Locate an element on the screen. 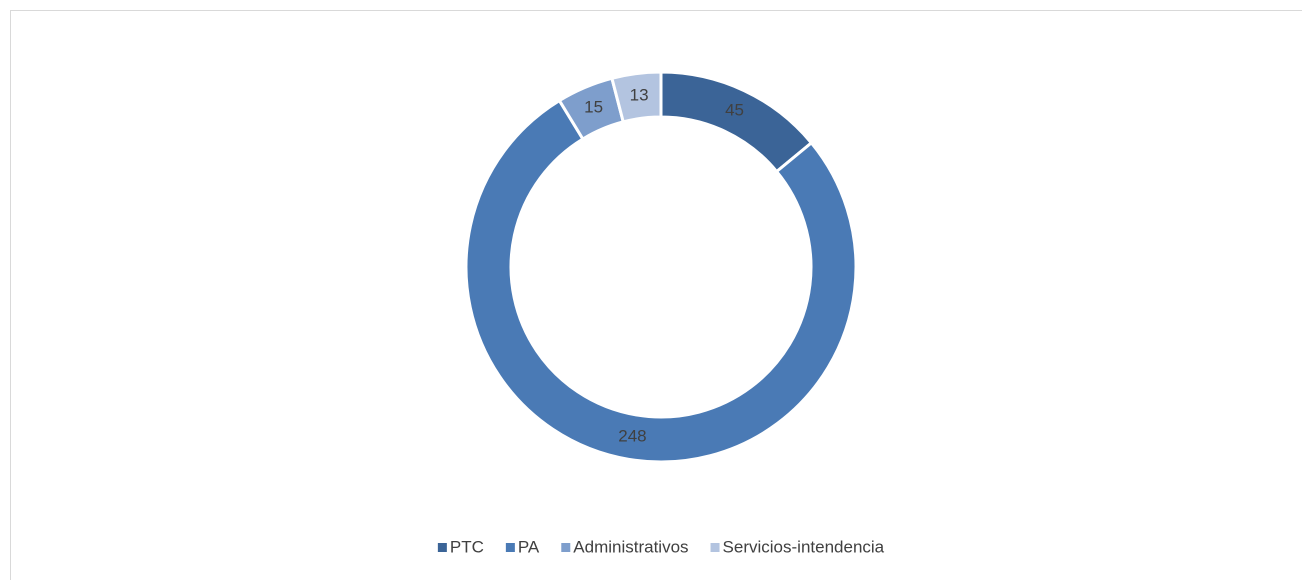  legend-label: PTC is located at coordinates (467, 546).